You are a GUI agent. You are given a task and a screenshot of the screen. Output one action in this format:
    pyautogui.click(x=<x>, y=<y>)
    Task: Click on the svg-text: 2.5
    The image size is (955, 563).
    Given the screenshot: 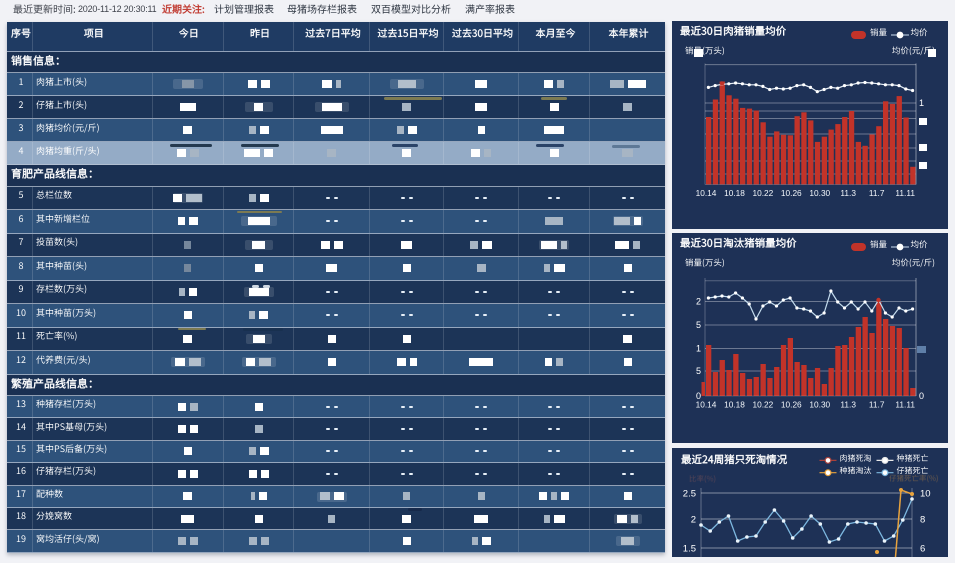 What is the action you would take?
    pyautogui.click(x=689, y=494)
    